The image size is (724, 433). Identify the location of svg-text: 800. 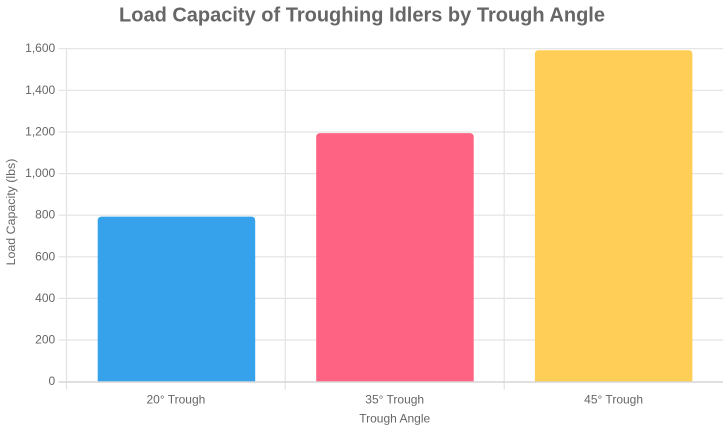
(45, 215).